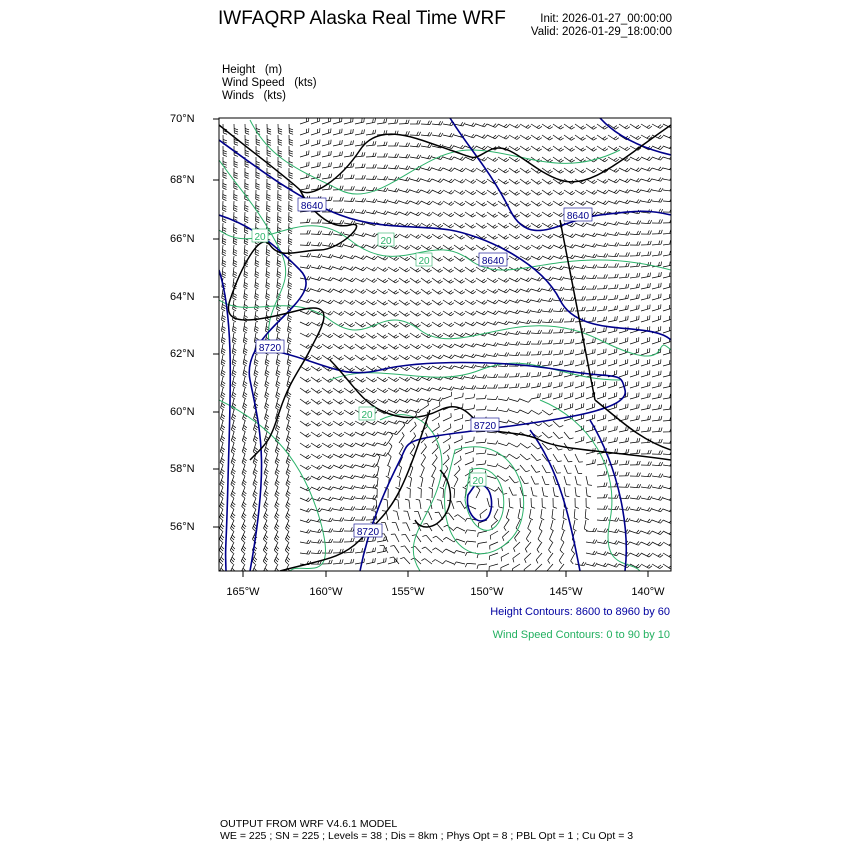 This screenshot has height=850, width=850. What do you see at coordinates (580, 612) in the screenshot?
I see `height-contour-legend: Height Contours: 8600 to 8960 by 60` at bounding box center [580, 612].